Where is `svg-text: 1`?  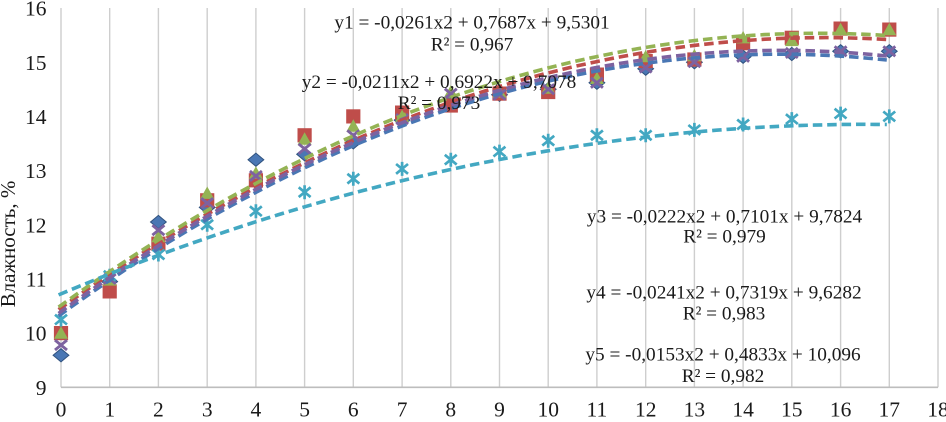 svg-text: 1 is located at coordinates (109, 407).